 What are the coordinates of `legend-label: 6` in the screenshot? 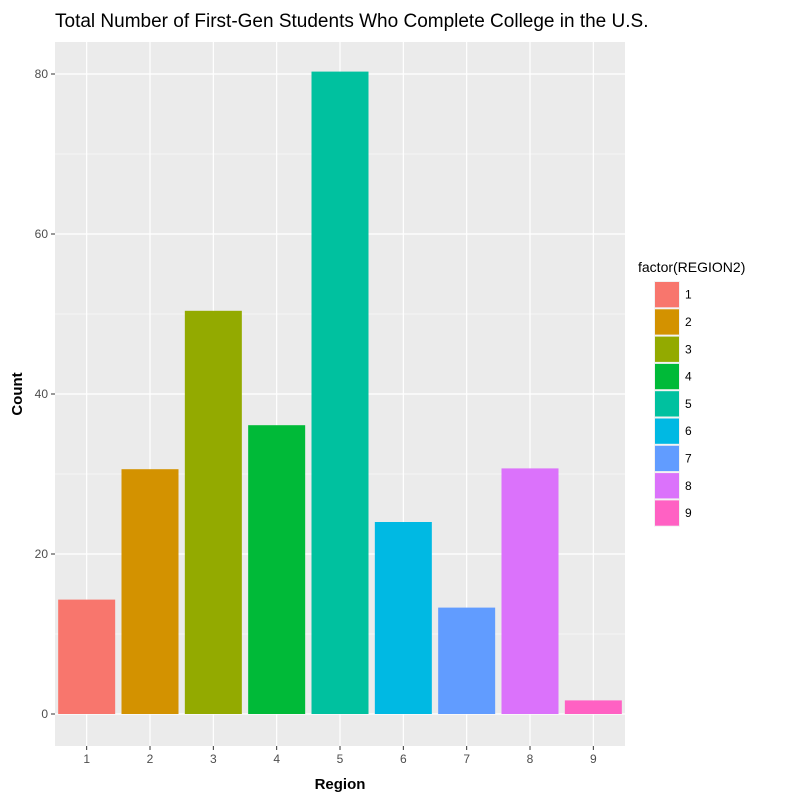 It's located at (688, 431).